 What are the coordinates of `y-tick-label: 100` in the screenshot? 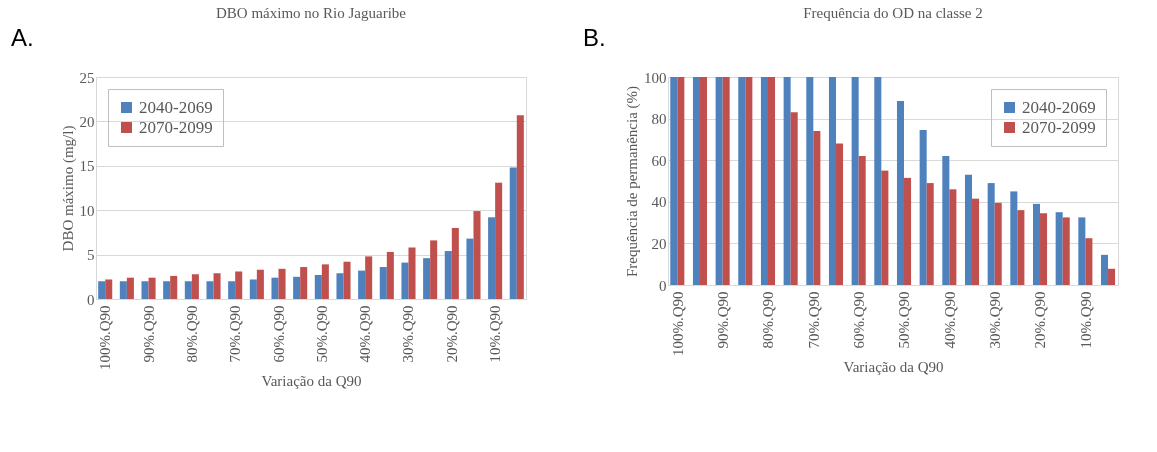 It's located at (655, 77).